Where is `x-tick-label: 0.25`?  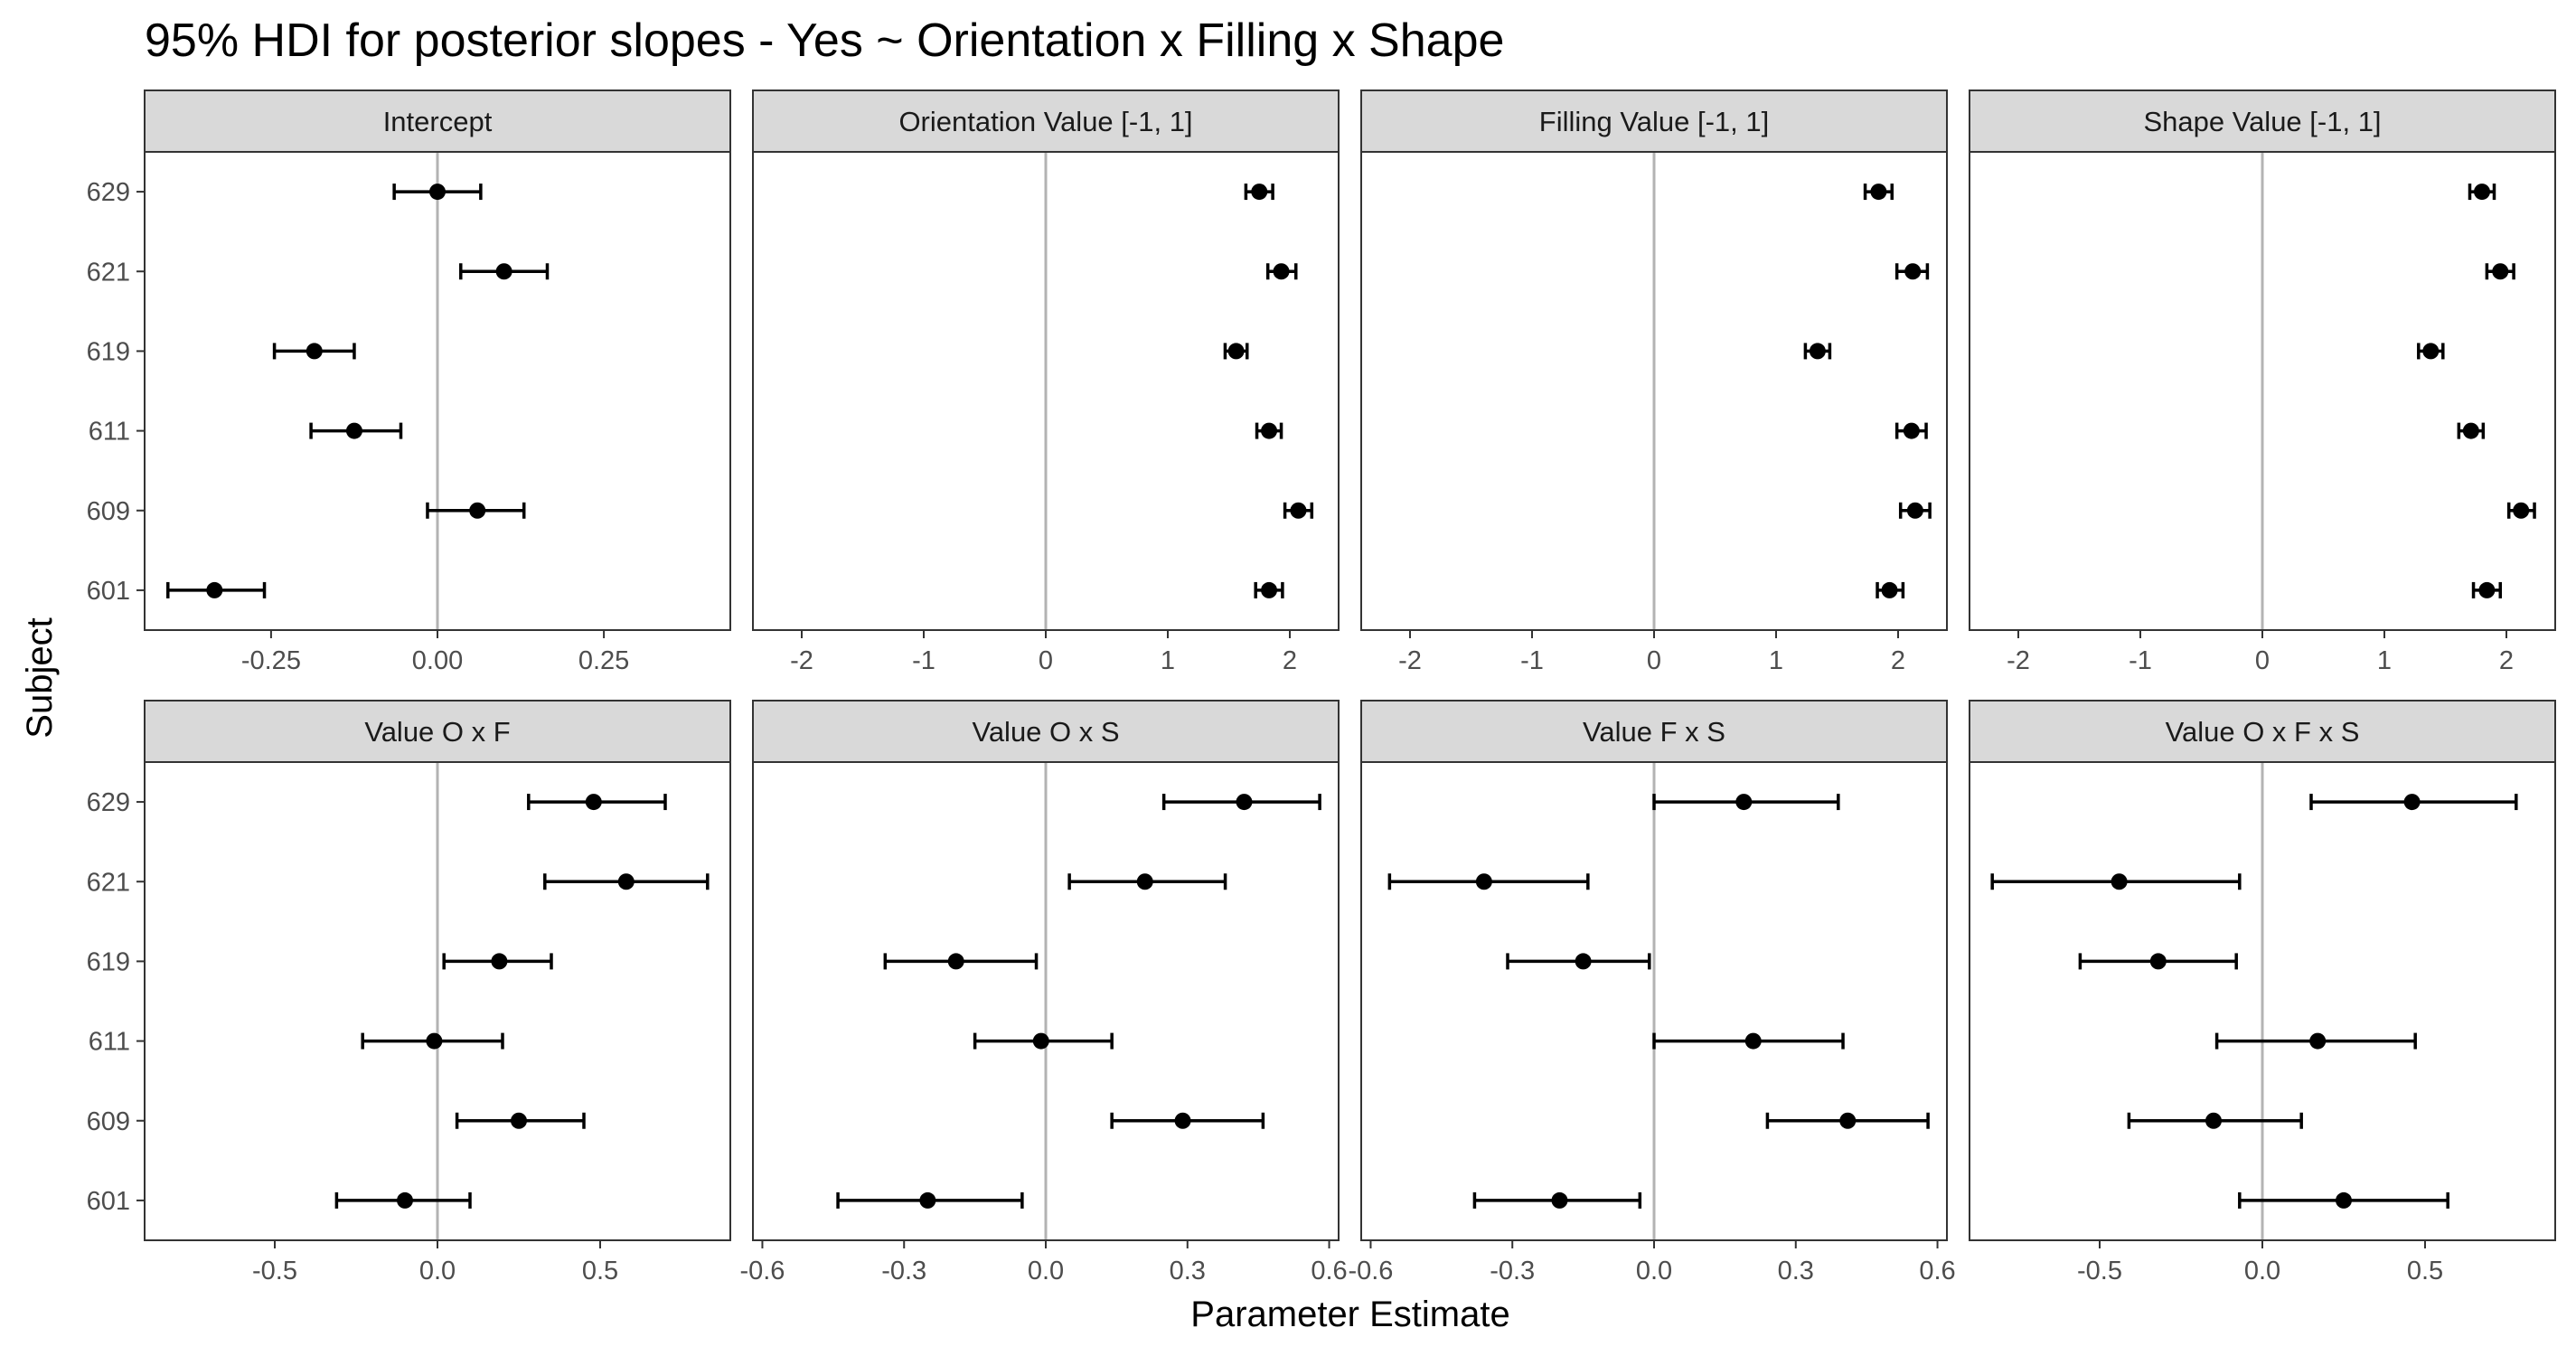 x-tick-label: 0.25 is located at coordinates (603, 660).